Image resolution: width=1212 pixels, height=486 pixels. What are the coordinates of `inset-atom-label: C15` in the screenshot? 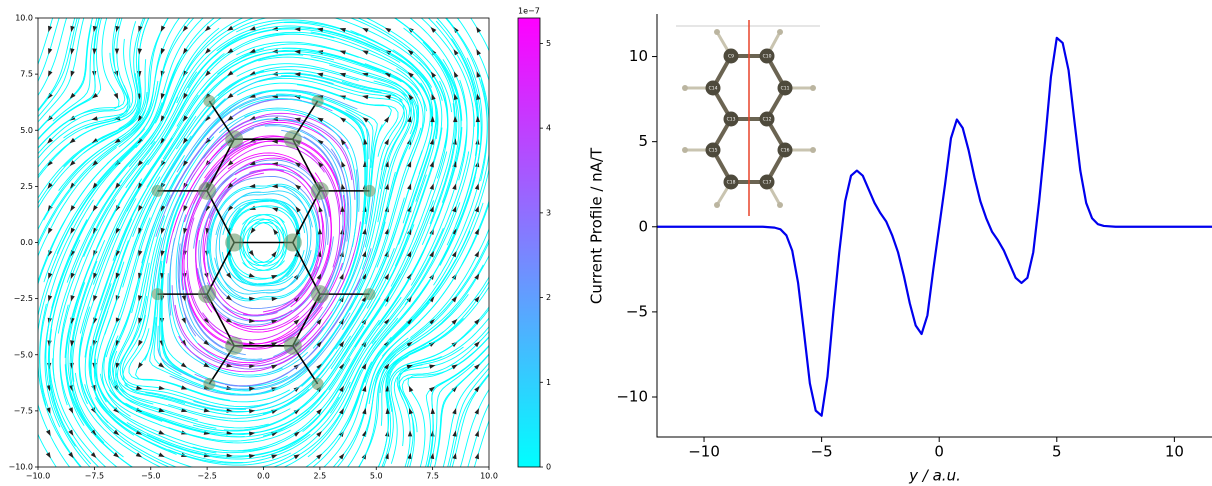 It's located at (713, 151).